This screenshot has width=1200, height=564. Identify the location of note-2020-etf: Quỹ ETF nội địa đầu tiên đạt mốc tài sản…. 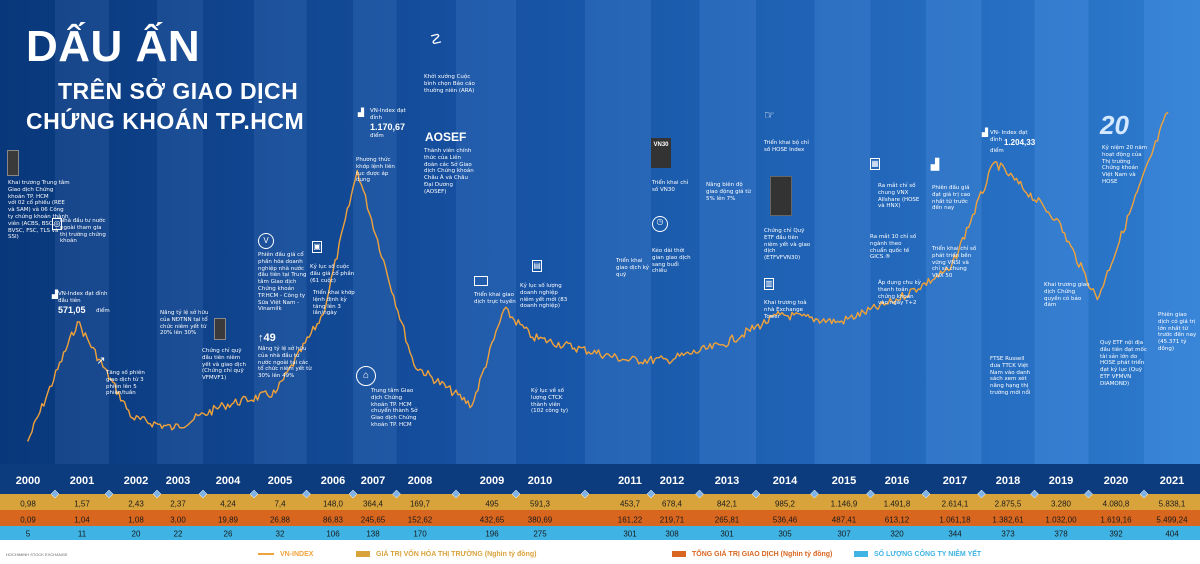
(1123, 363).